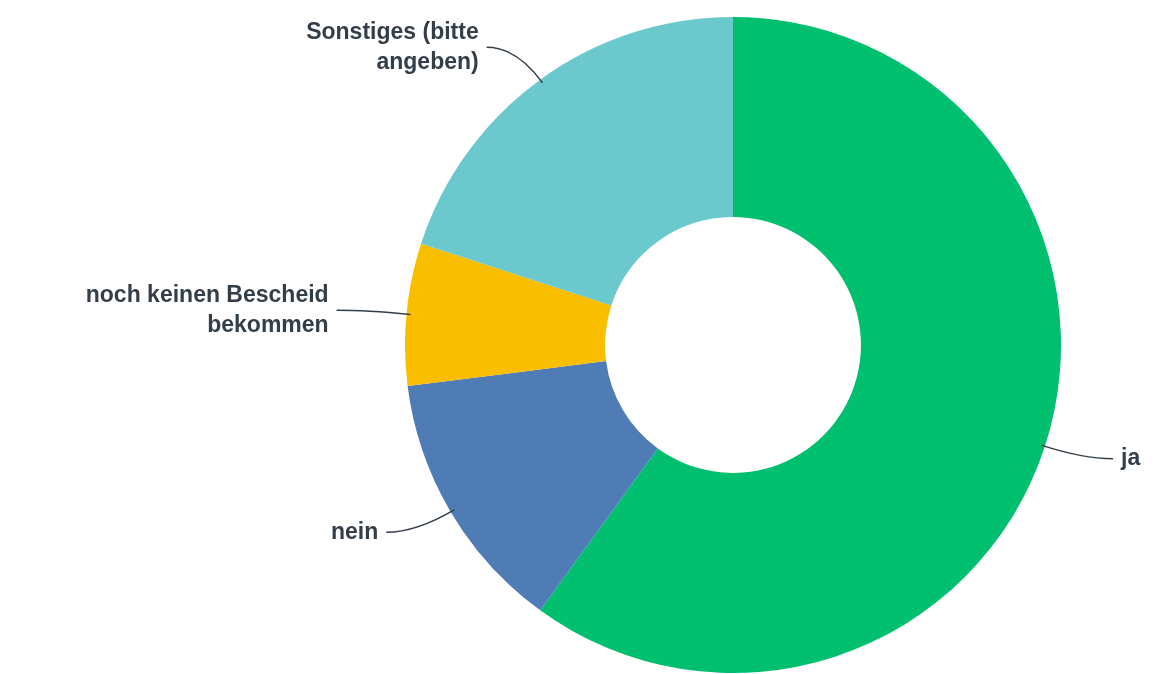 The width and height of the screenshot is (1173, 674). What do you see at coordinates (207, 308) in the screenshot?
I see `slice-label: noch keinen Bescheid bekommen` at bounding box center [207, 308].